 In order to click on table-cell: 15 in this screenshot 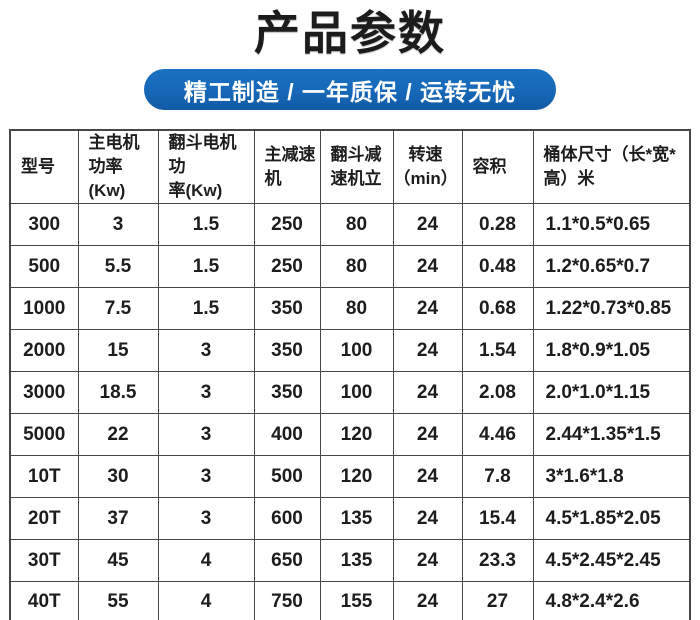, I will do `click(118, 350)`.